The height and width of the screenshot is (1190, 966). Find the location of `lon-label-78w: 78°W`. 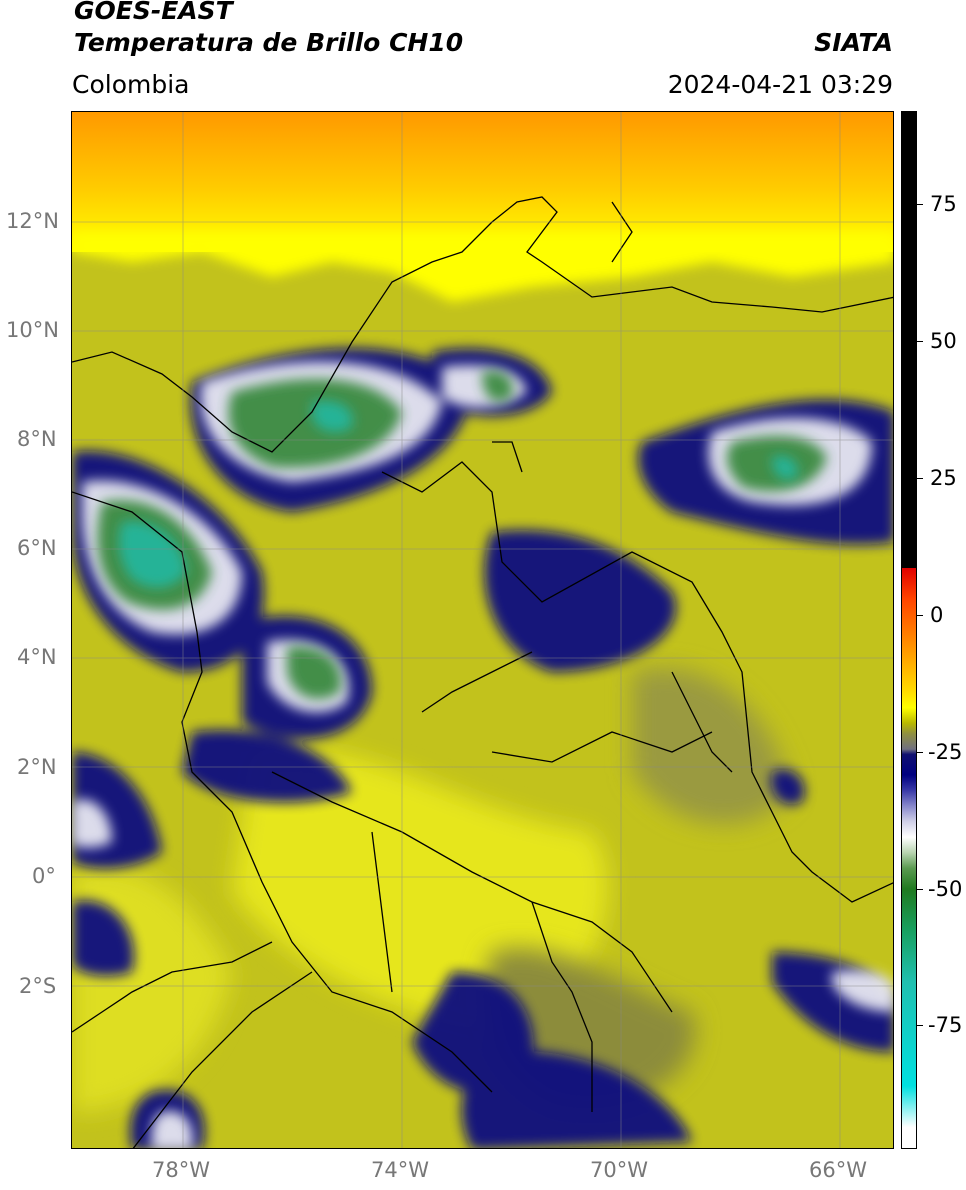

lon-label-78w: 78°W is located at coordinates (181, 1170).